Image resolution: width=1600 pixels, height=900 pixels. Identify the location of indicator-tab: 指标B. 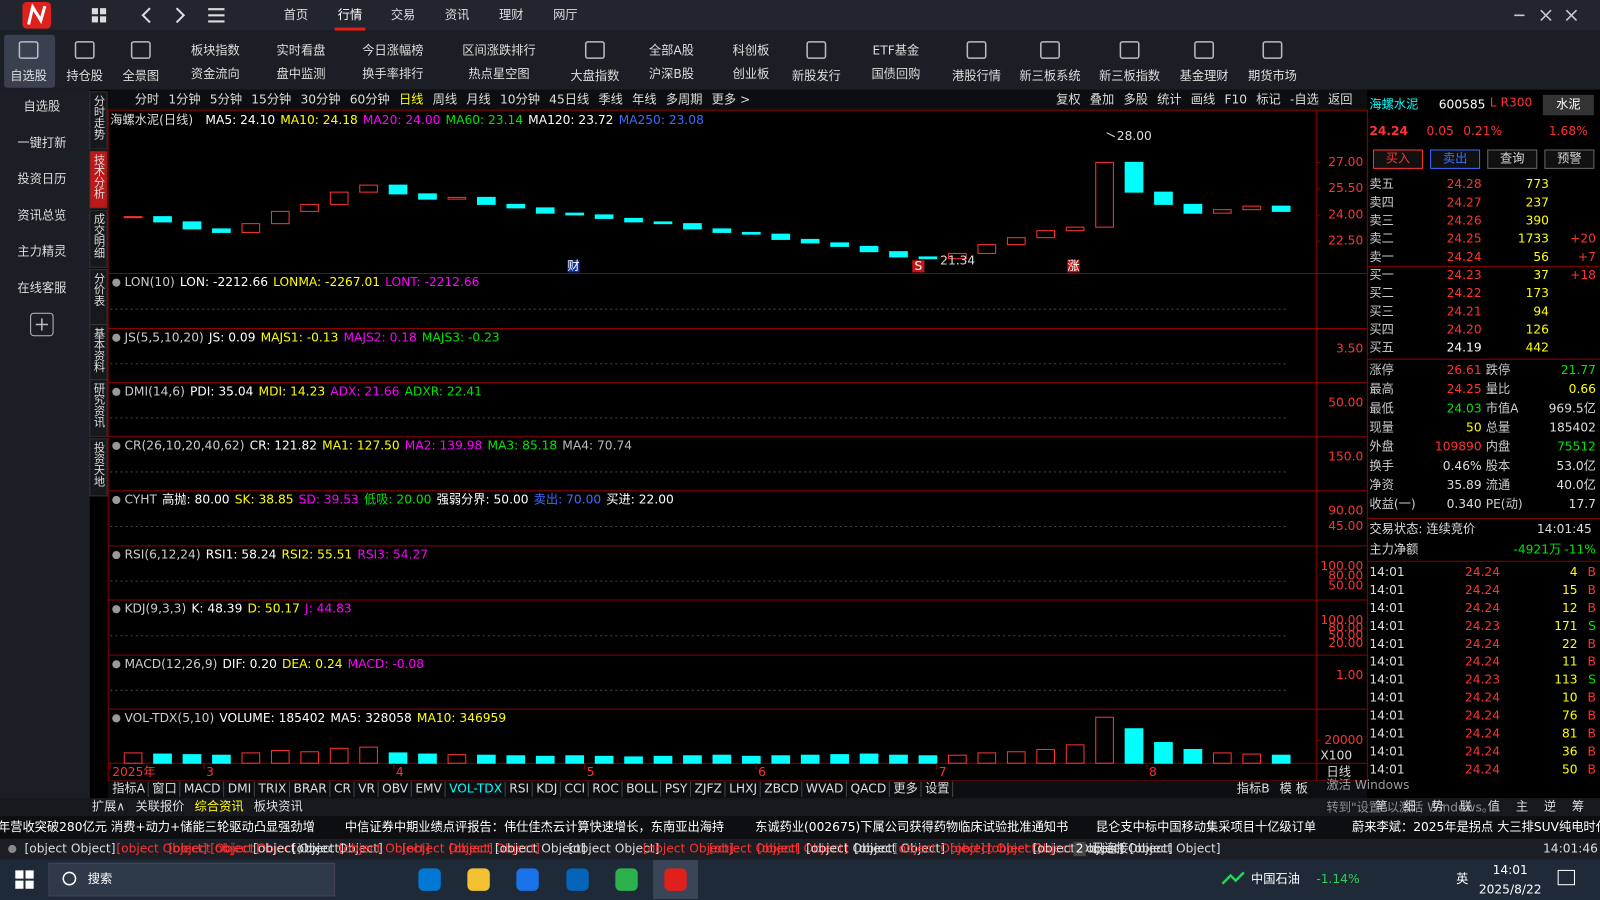
(1253, 787).